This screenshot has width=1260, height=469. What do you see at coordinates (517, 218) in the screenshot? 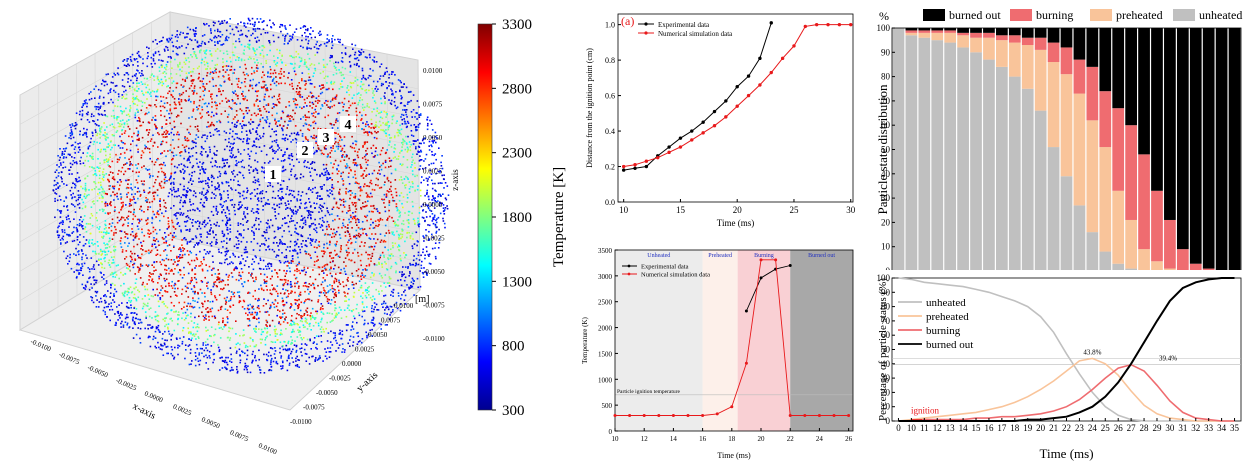
I see `colorbar-tick-1800: 1800` at bounding box center [517, 218].